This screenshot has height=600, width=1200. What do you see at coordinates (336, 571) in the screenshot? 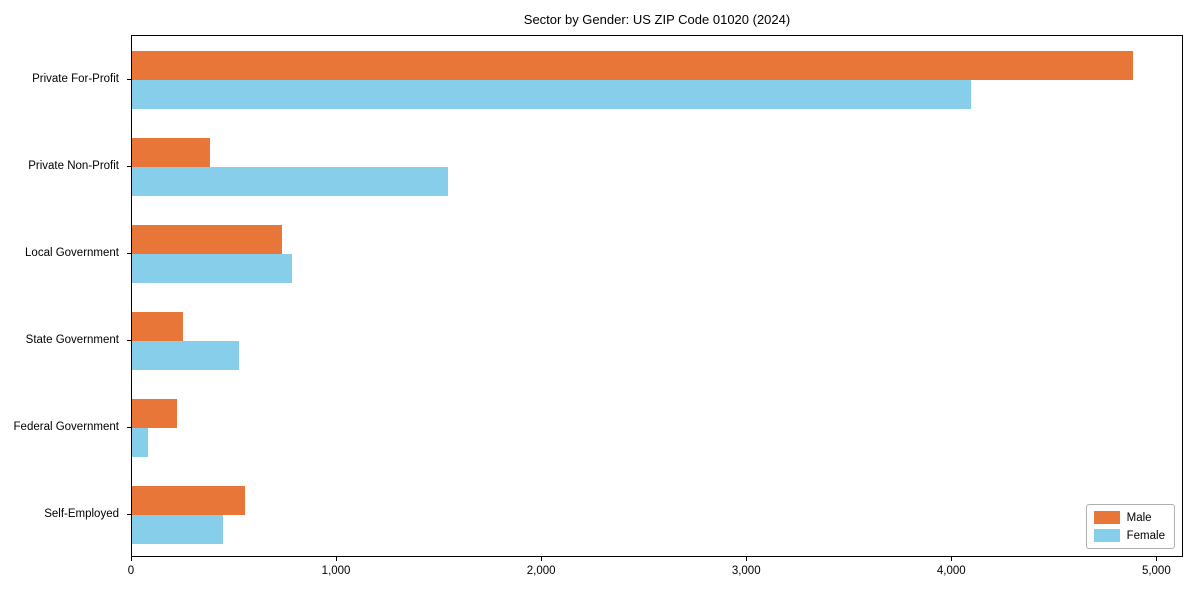
I see `x-tick-label: 1,000` at bounding box center [336, 571].